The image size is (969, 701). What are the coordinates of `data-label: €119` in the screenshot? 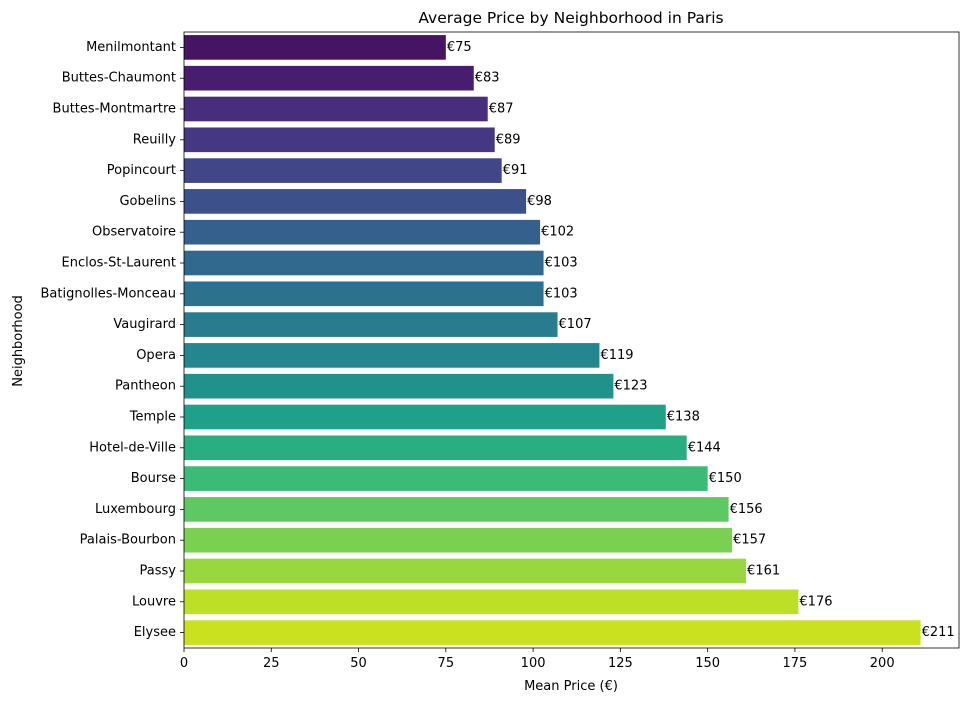 It's located at (616, 355).